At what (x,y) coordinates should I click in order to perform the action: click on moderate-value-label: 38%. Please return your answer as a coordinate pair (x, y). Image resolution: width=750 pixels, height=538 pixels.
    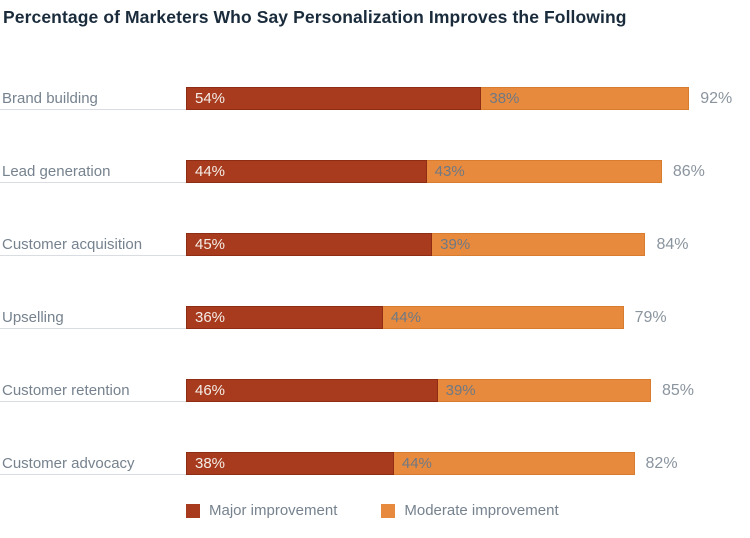
    Looking at the image, I should click on (504, 98).